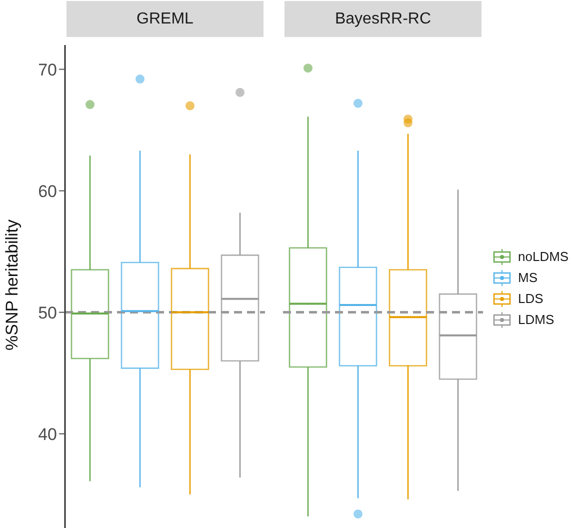 Image resolution: width=573 pixels, height=528 pixels. I want to click on y-tick-label: 70, so click(47, 70).